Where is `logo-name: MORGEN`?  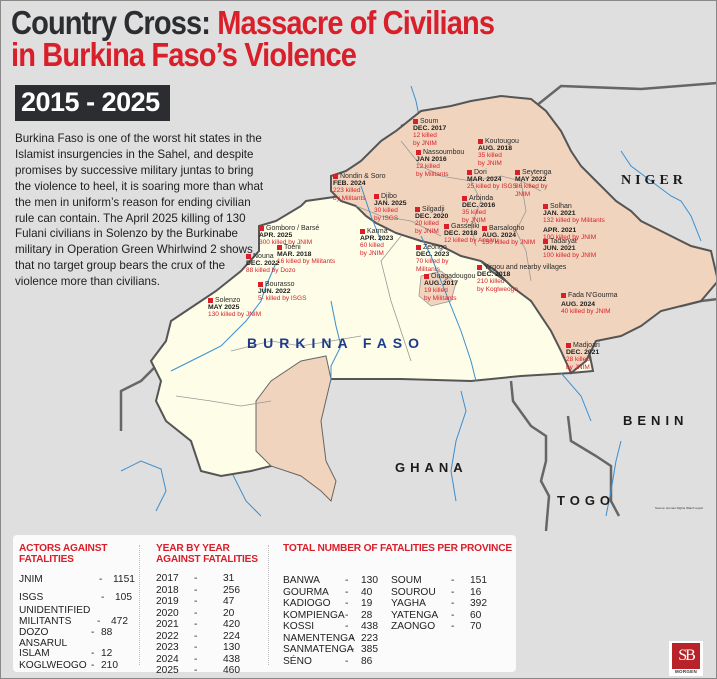 logo-name: MORGEN is located at coordinates (686, 671).